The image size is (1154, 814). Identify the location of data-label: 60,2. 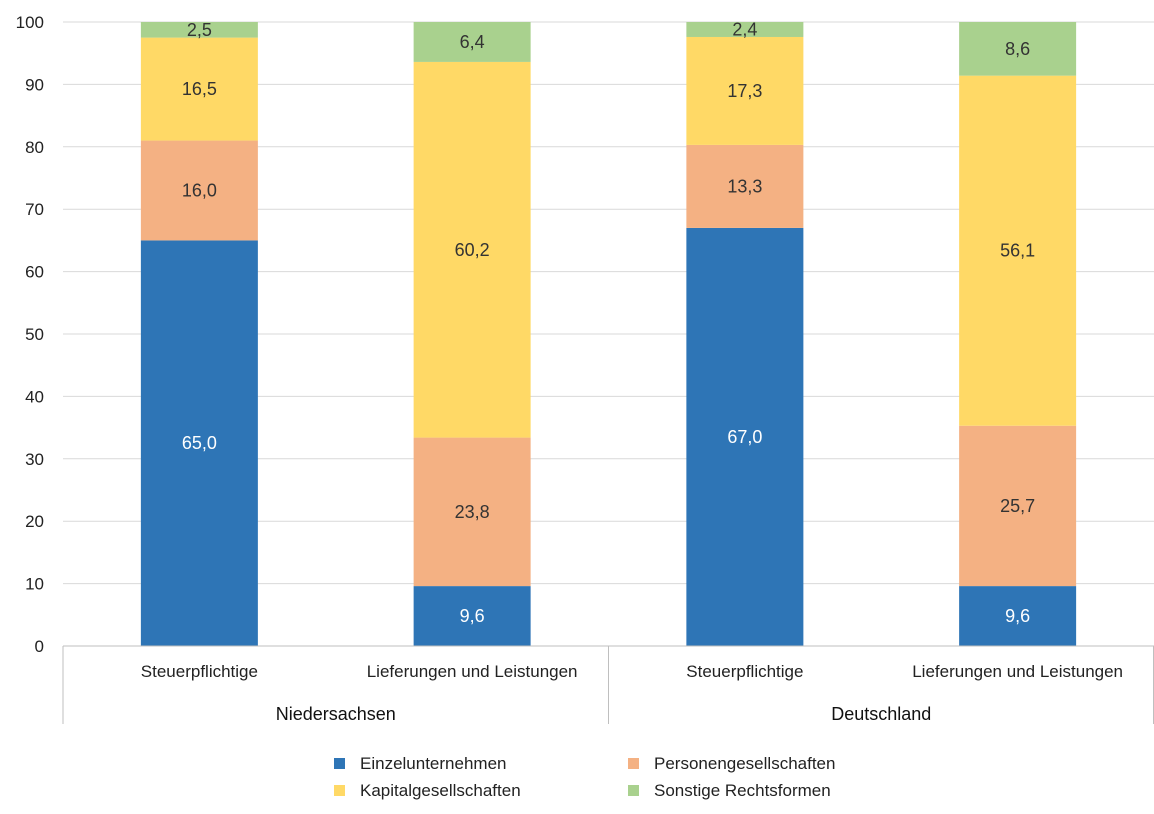
(472, 250).